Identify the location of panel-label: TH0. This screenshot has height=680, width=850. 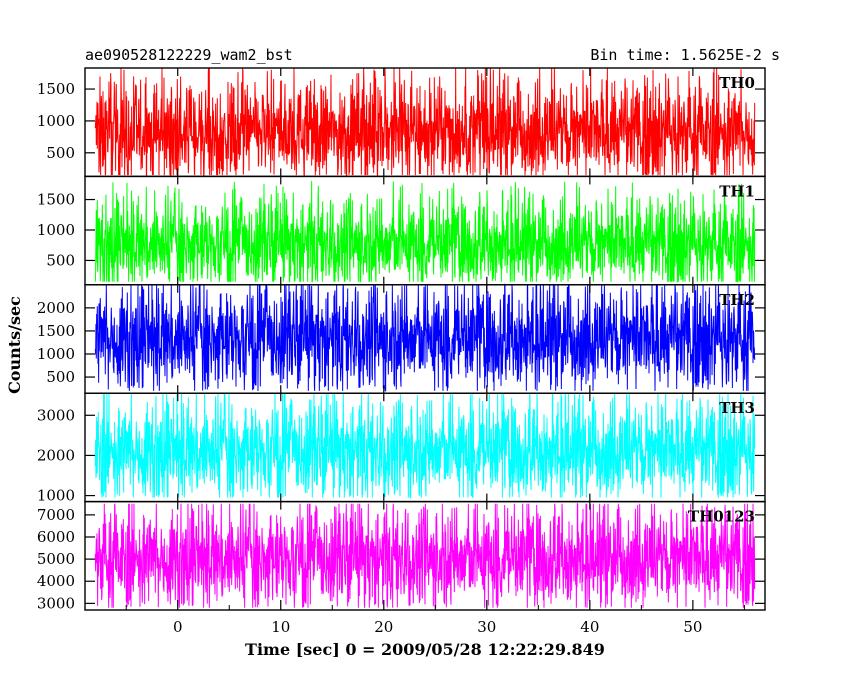
(737, 83).